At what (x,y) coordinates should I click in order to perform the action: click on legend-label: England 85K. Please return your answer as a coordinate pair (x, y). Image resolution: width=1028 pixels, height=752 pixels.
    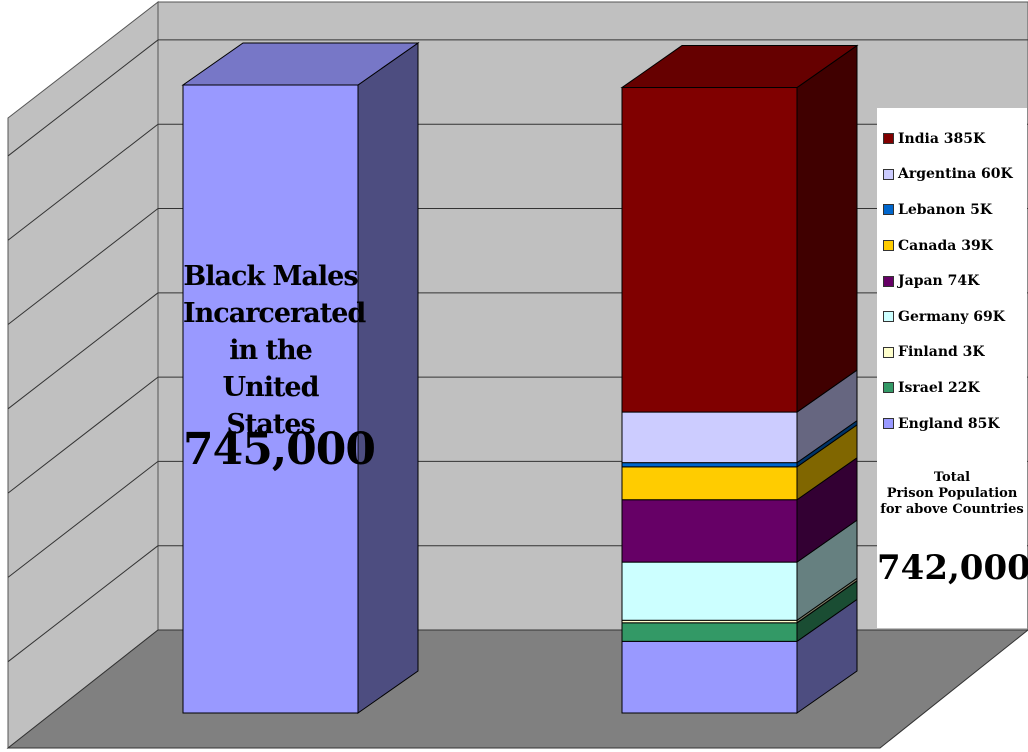
    Looking at the image, I should click on (949, 423).